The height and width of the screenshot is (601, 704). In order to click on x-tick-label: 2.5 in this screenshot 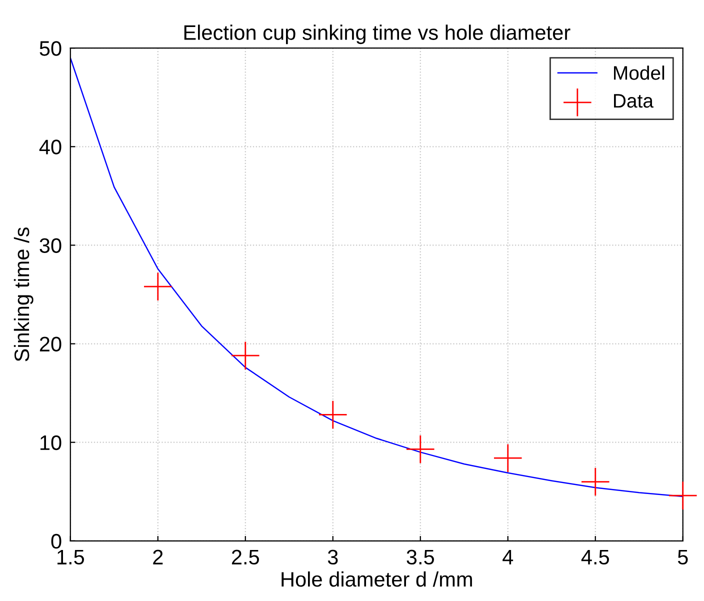, I will do `click(246, 557)`.